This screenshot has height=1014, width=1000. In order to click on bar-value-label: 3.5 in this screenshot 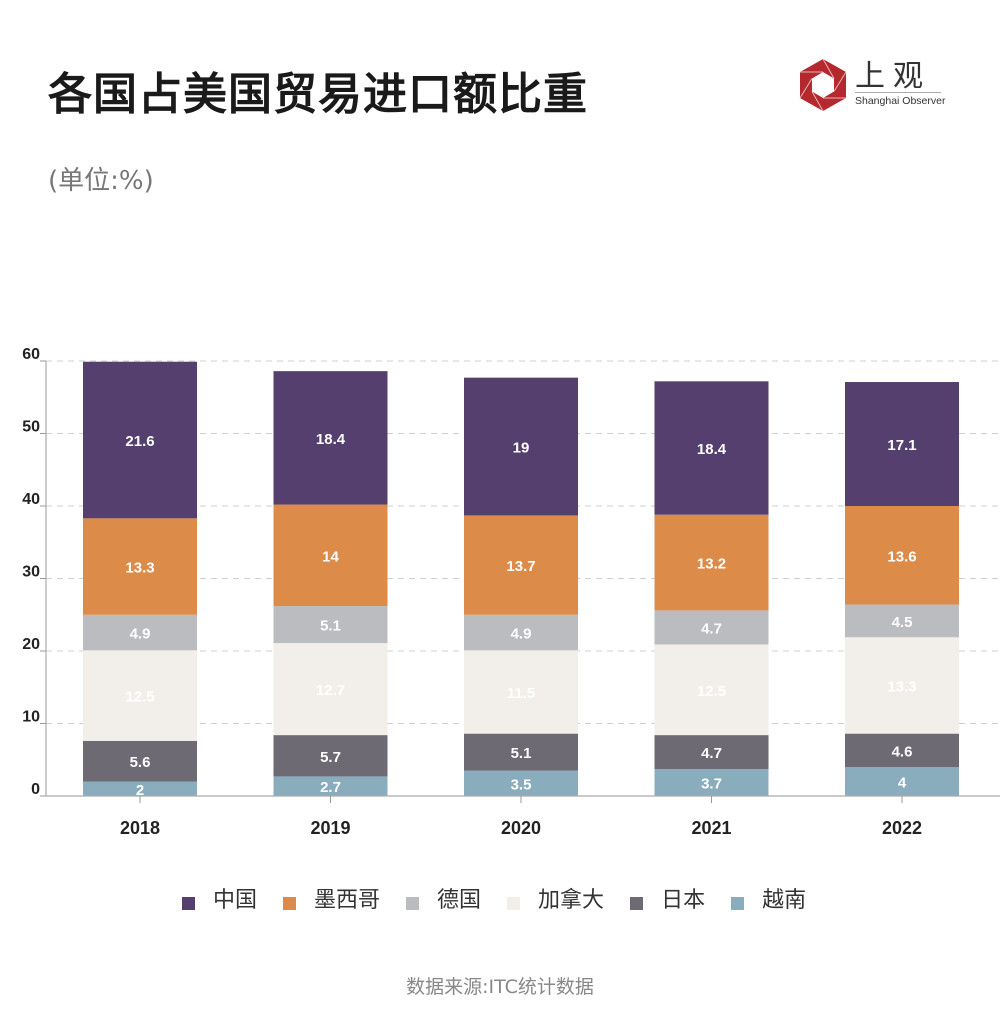, I will do `click(521, 784)`.